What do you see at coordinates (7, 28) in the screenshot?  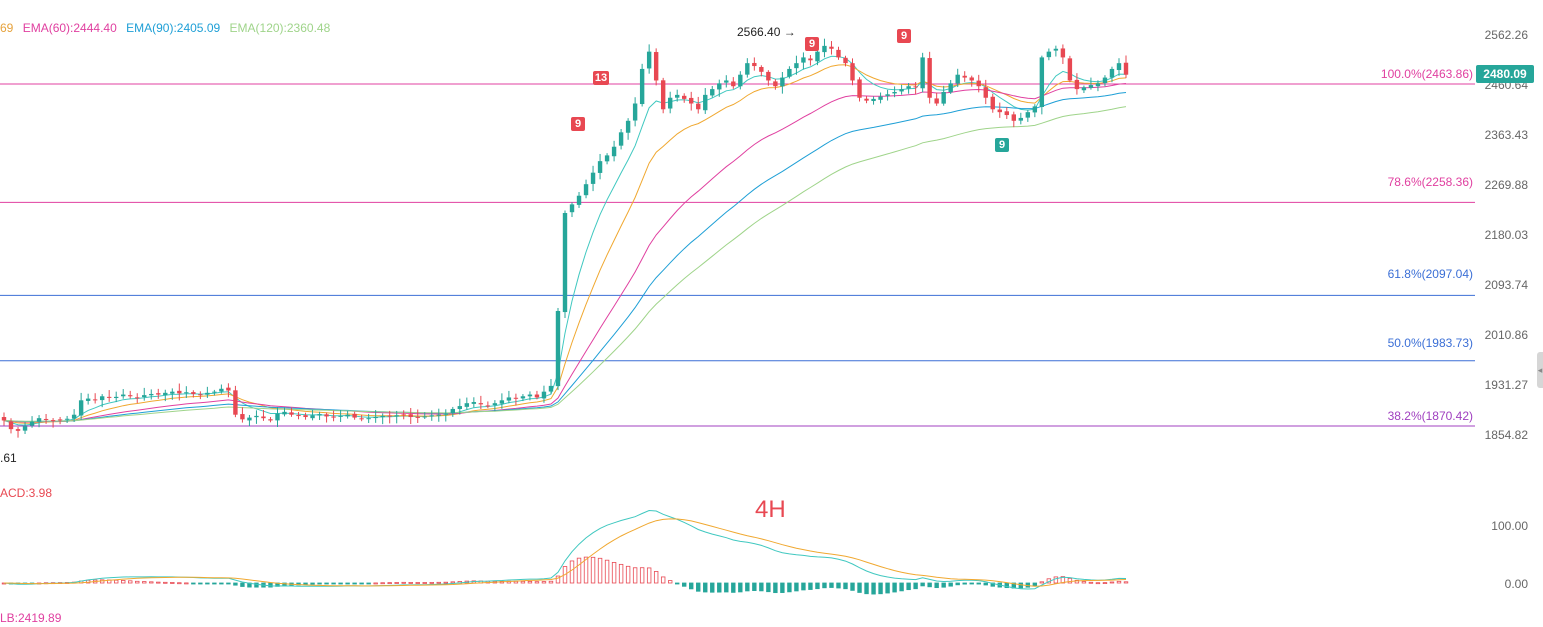 I see `ema-legend-short: 69` at bounding box center [7, 28].